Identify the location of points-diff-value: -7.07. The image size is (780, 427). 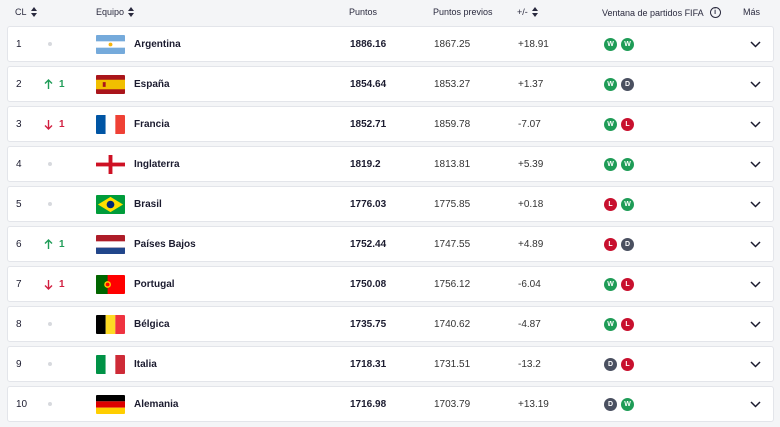
(529, 124).